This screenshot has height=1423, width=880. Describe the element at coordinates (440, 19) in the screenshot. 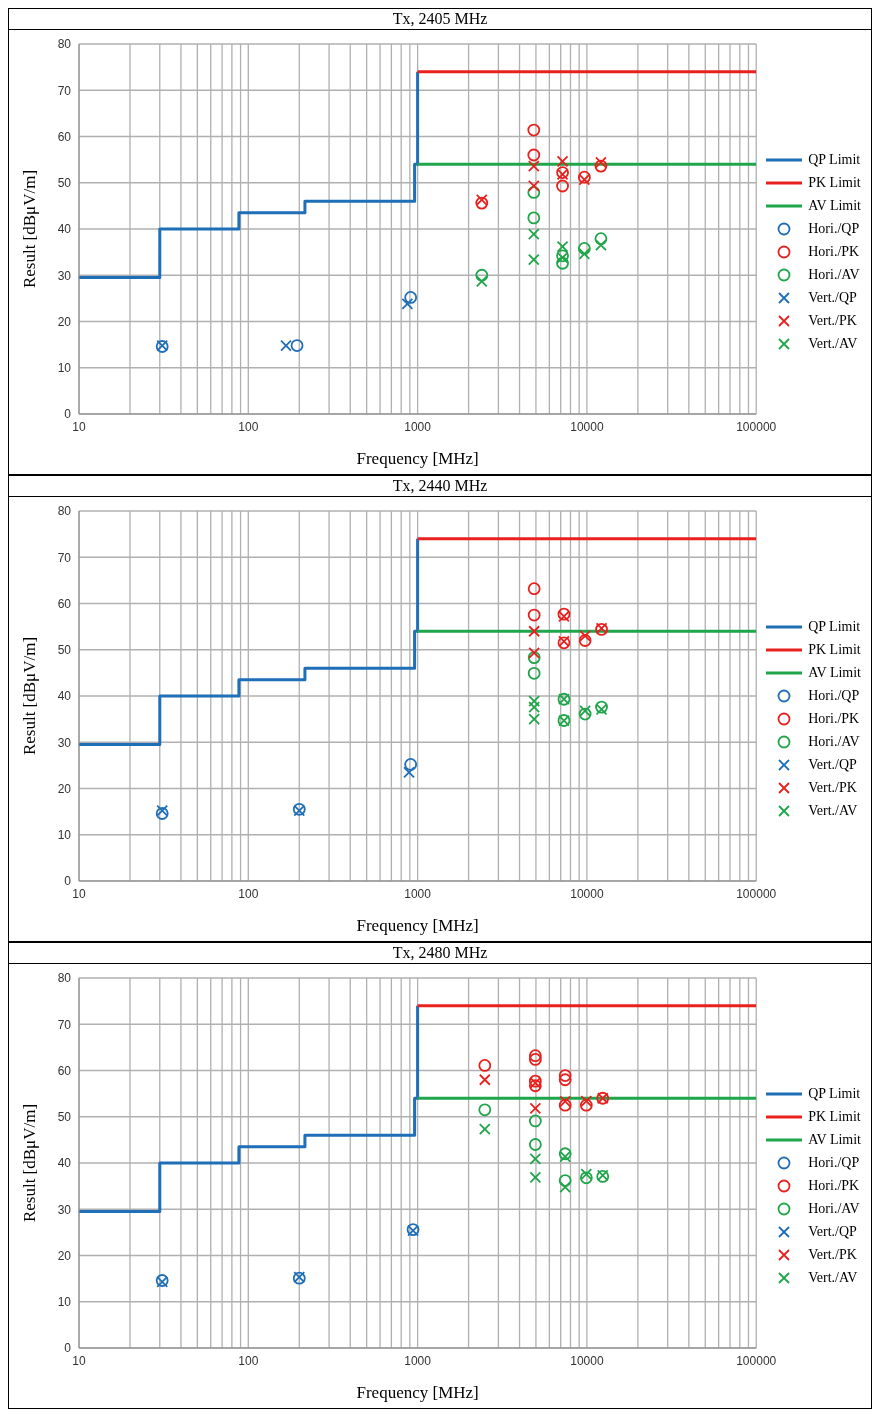

I see `chart-title: Tx, 2405 MHz` at that location.